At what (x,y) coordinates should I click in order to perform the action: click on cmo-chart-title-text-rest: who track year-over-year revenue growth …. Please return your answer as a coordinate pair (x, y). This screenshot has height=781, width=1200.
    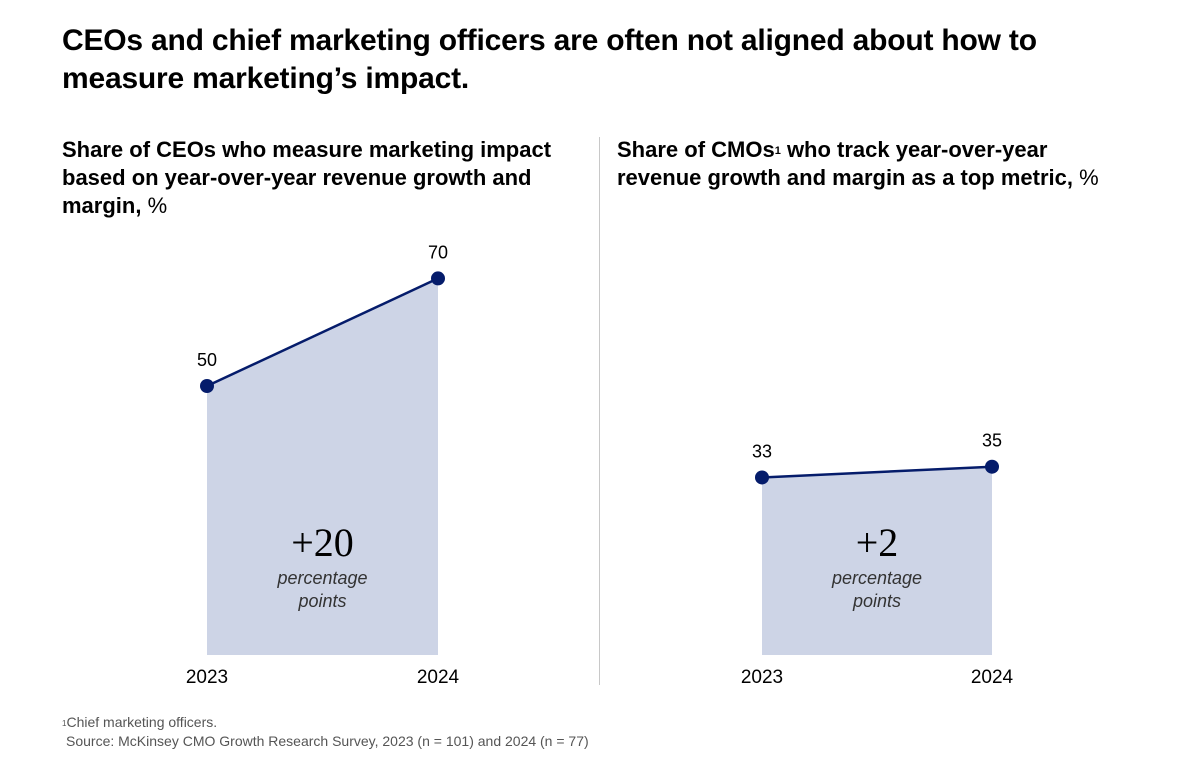
    Looking at the image, I should click on (845, 163).